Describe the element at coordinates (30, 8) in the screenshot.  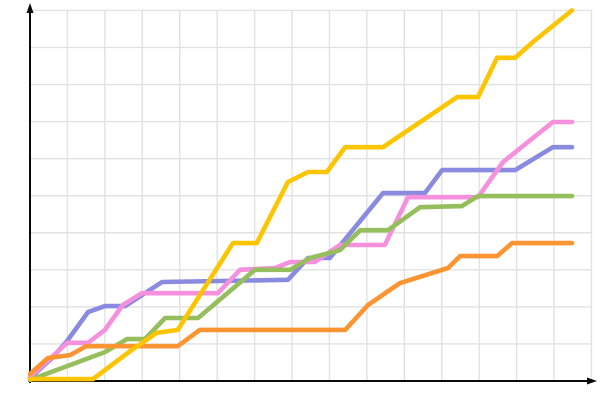
I see `y-axis-arrow-icon` at that location.